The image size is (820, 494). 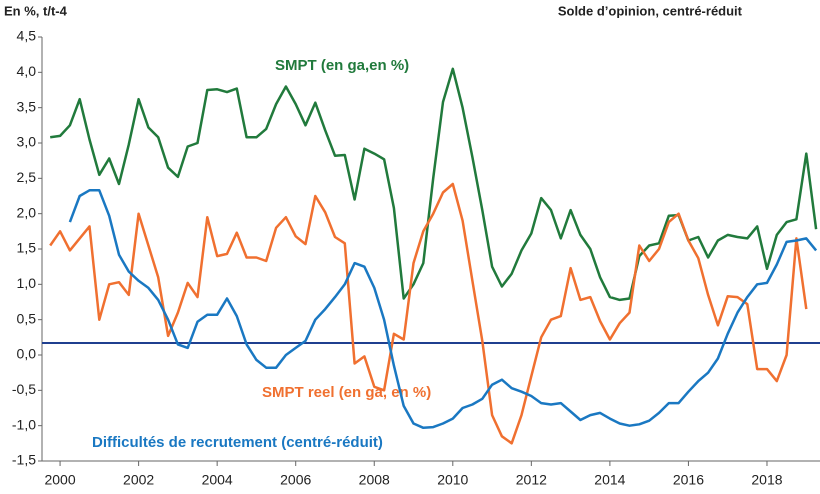 I want to click on y-tick-label: 0,5, so click(x=27, y=318).